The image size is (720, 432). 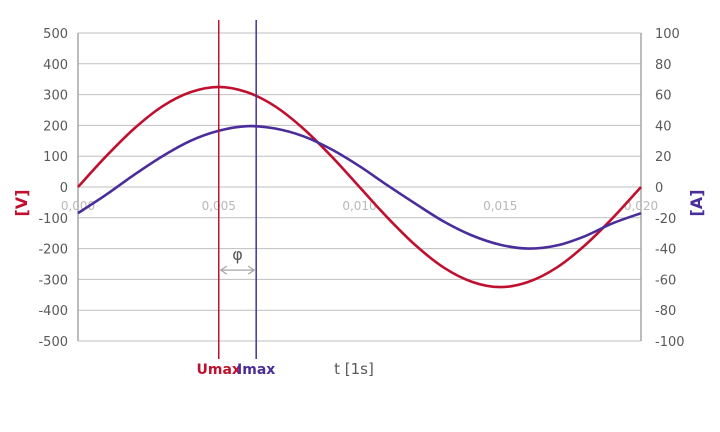 I want to click on y-axis-label-left: [V], so click(x=21, y=202).